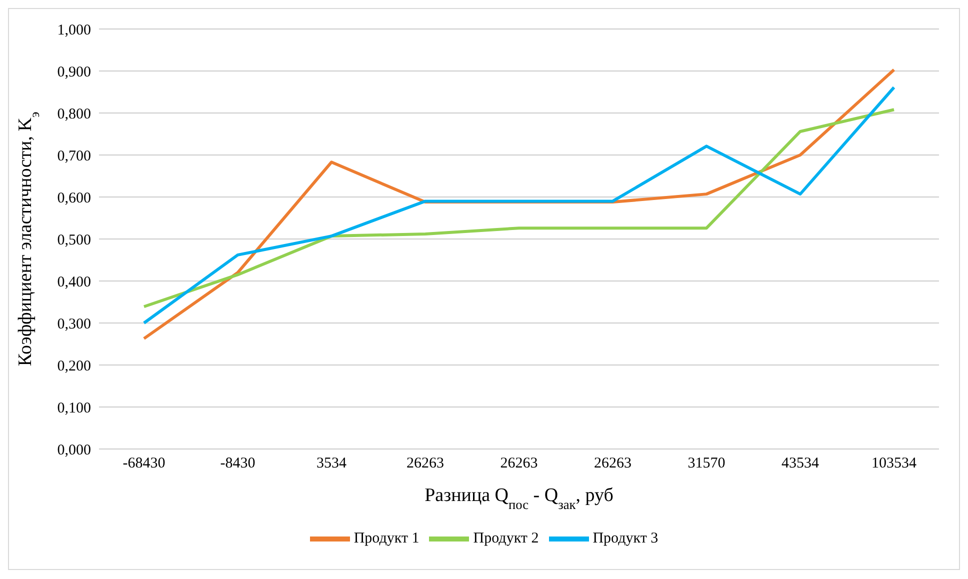 This screenshot has width=968, height=579. I want to click on x-tick-label: 43534, so click(801, 464).